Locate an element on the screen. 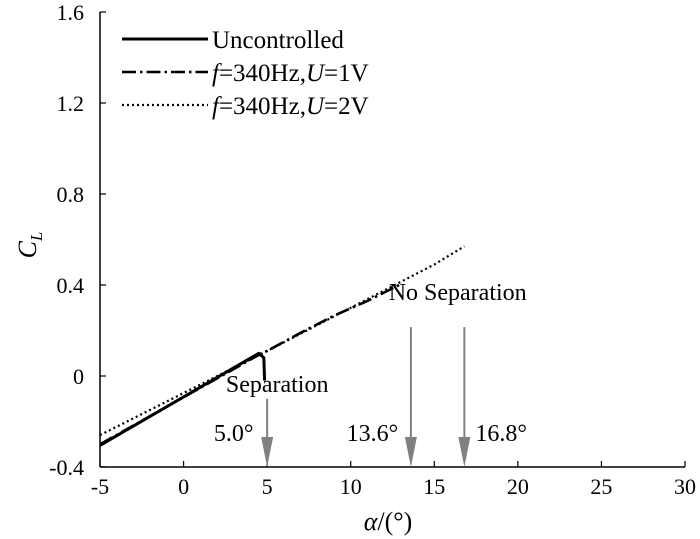  y-tick-label: 1.2 is located at coordinates (71, 103).